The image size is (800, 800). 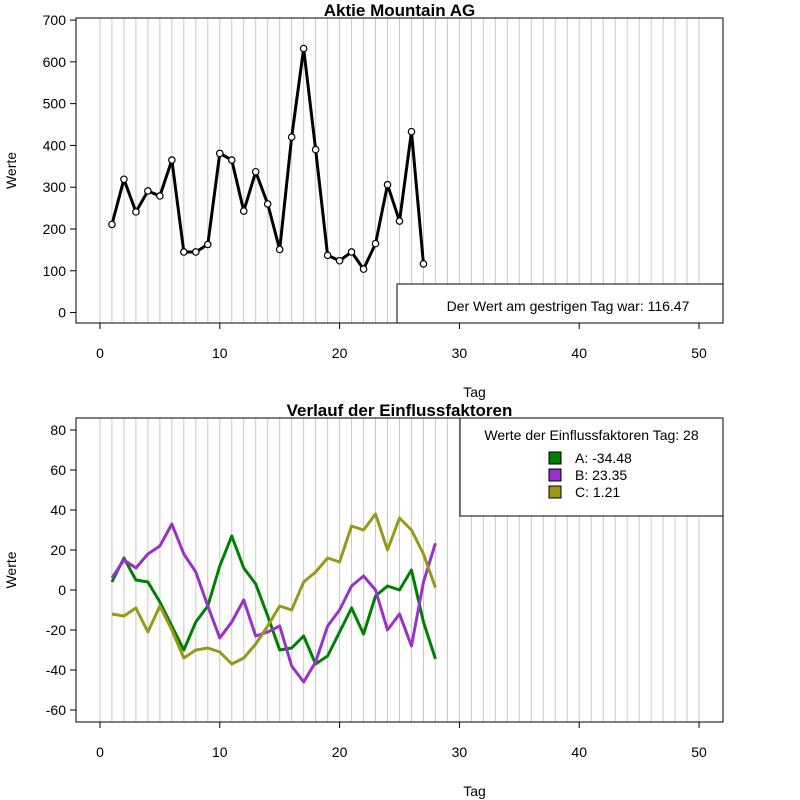 What do you see at coordinates (55, 229) in the screenshot?
I see `y-tick-label: 200` at bounding box center [55, 229].